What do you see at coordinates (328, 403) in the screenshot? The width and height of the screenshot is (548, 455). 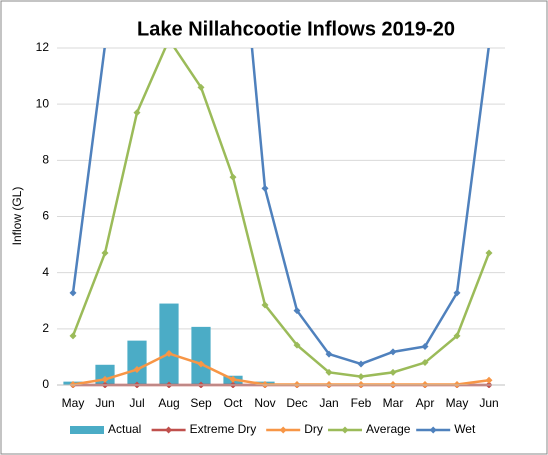 I see `x-tick-label: Jan` at bounding box center [328, 403].